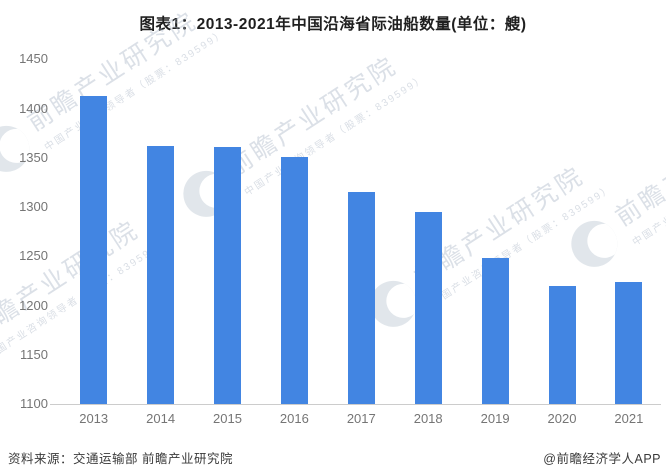 Image resolution: width=666 pixels, height=476 pixels. What do you see at coordinates (602, 459) in the screenshot?
I see `brand-credit: @前瞻经济学人APP` at bounding box center [602, 459].